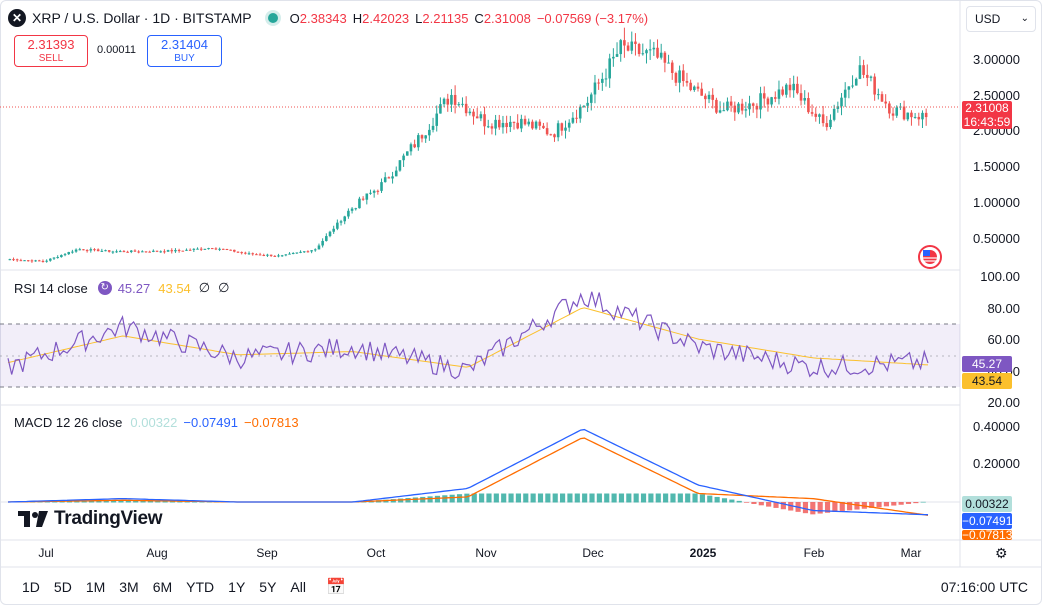 Image resolution: width=1044 pixels, height=607 pixels. What do you see at coordinates (996, 238) in the screenshot?
I see `price-axis-tick: 0.50000` at bounding box center [996, 238].